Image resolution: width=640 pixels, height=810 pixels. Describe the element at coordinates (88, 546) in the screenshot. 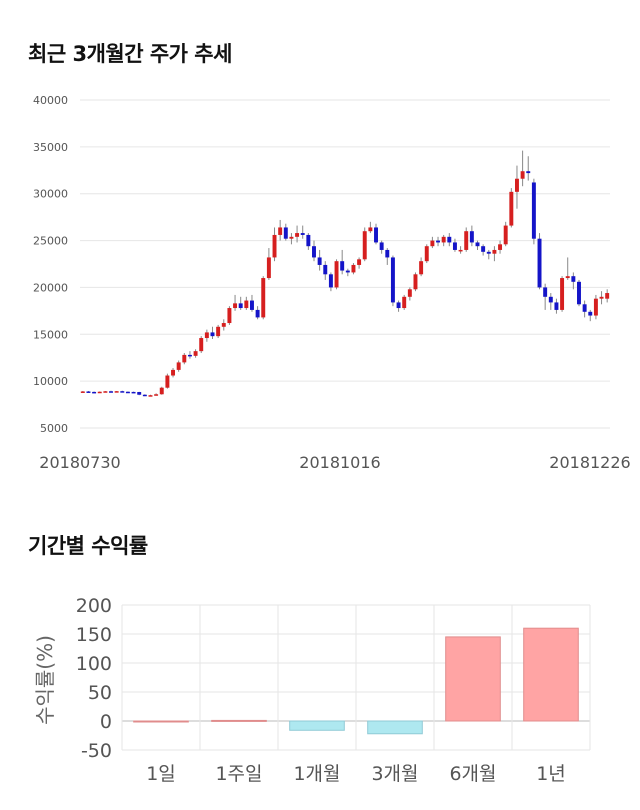

I see `returns-title: 기간별 수익률` at that location.